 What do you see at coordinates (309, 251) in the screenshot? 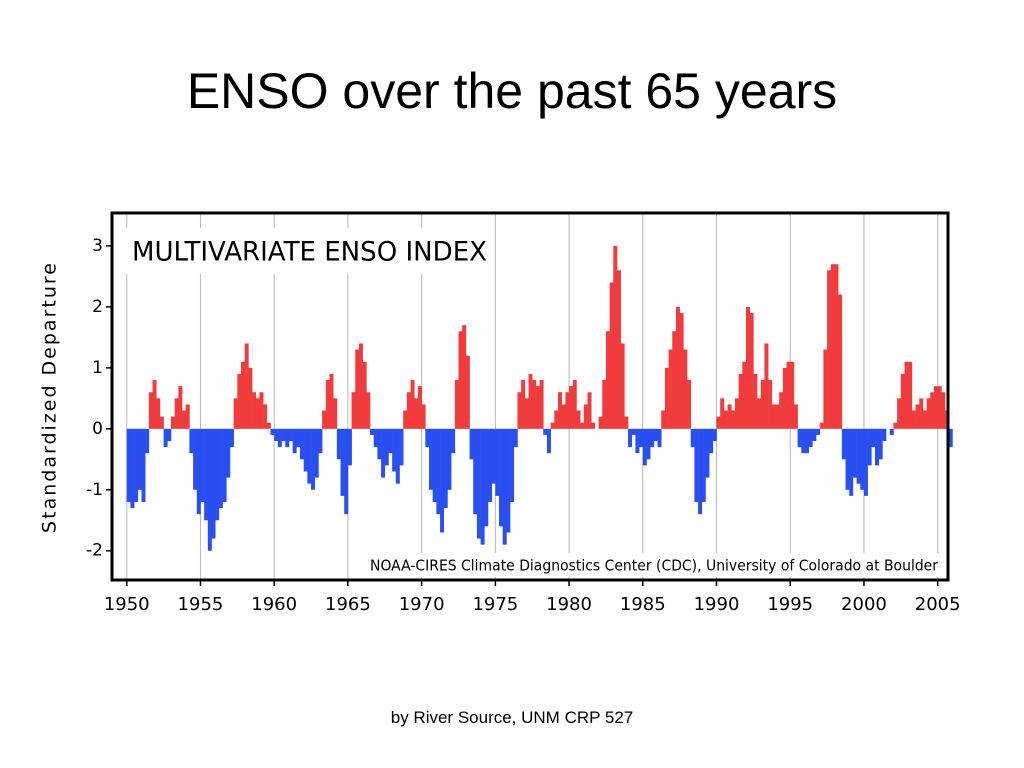
I see `chart-title-box` at bounding box center [309, 251].